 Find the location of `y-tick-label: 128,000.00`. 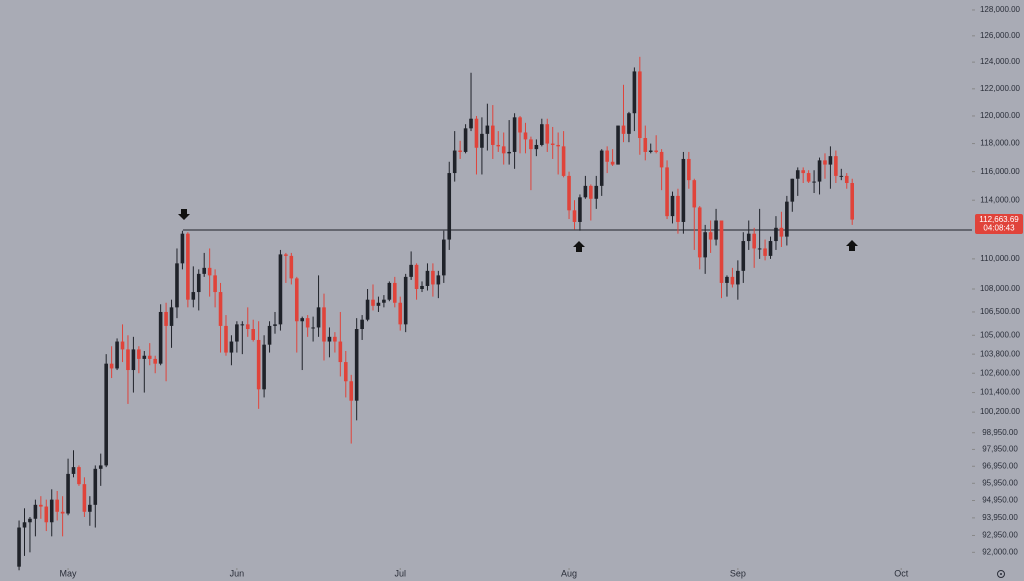

y-tick-label: 128,000.00 is located at coordinates (1000, 9).